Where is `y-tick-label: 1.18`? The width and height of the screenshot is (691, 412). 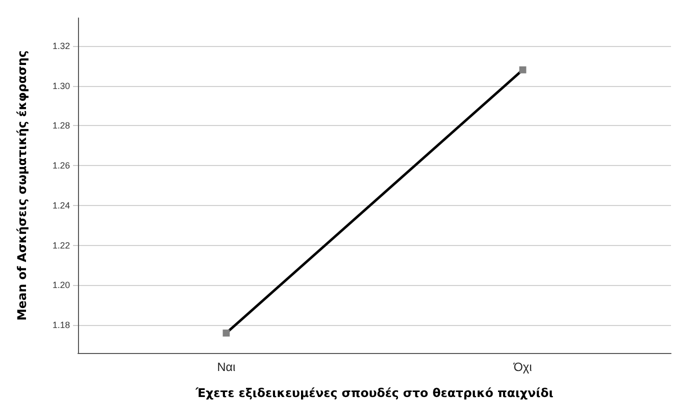 y-tick-label: 1.18 is located at coordinates (61, 325).